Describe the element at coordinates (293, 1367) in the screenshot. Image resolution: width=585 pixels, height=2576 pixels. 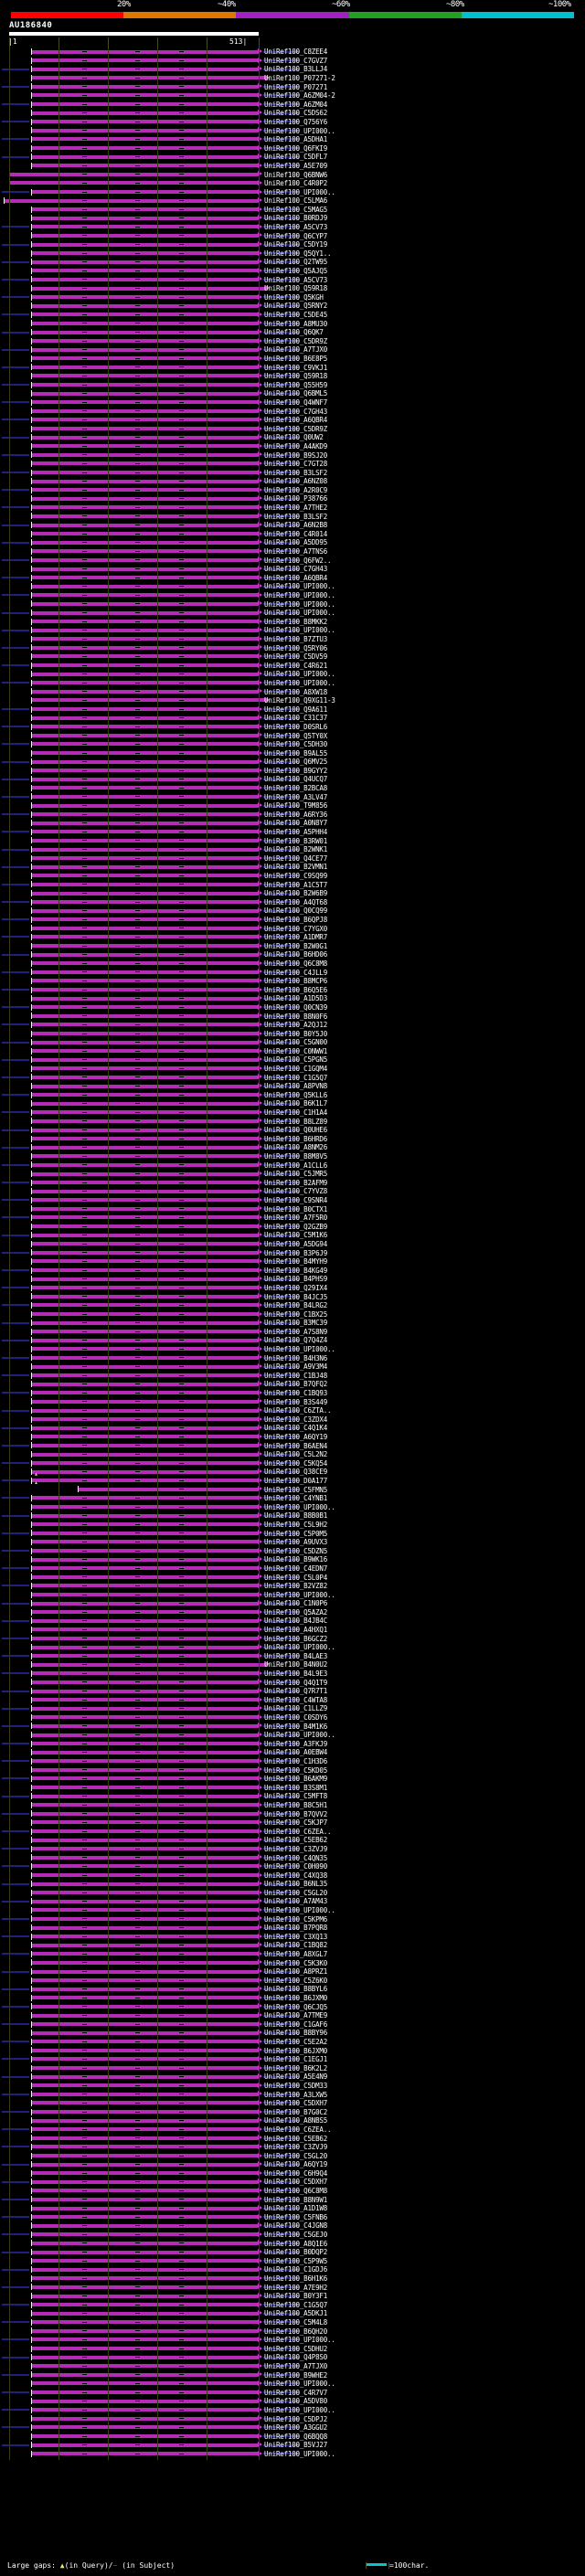
I see `hit-row: UniRef100_A9V3M4` at that location.